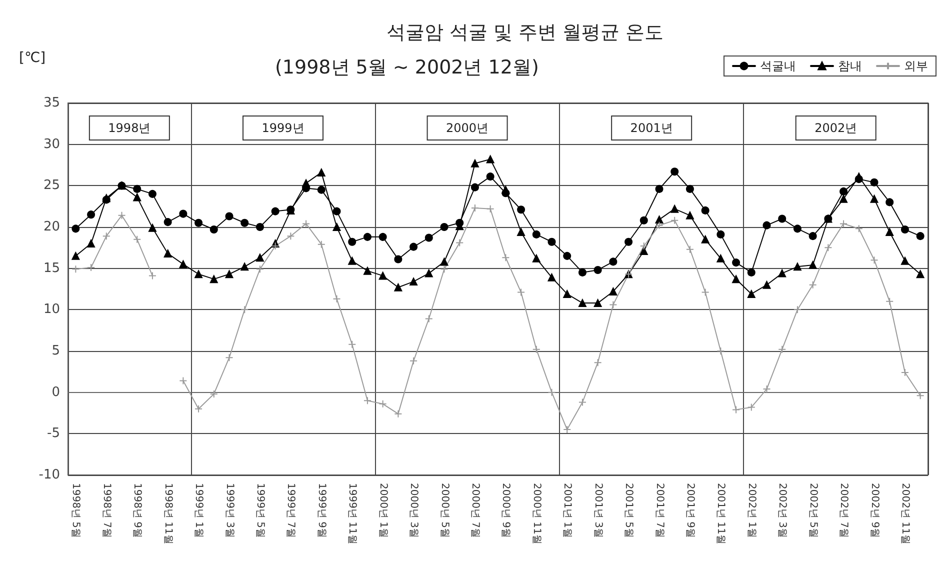  Describe the element at coordinates (444, 510) in the screenshot. I see `x-tick-label: 2000년 5월` at that location.